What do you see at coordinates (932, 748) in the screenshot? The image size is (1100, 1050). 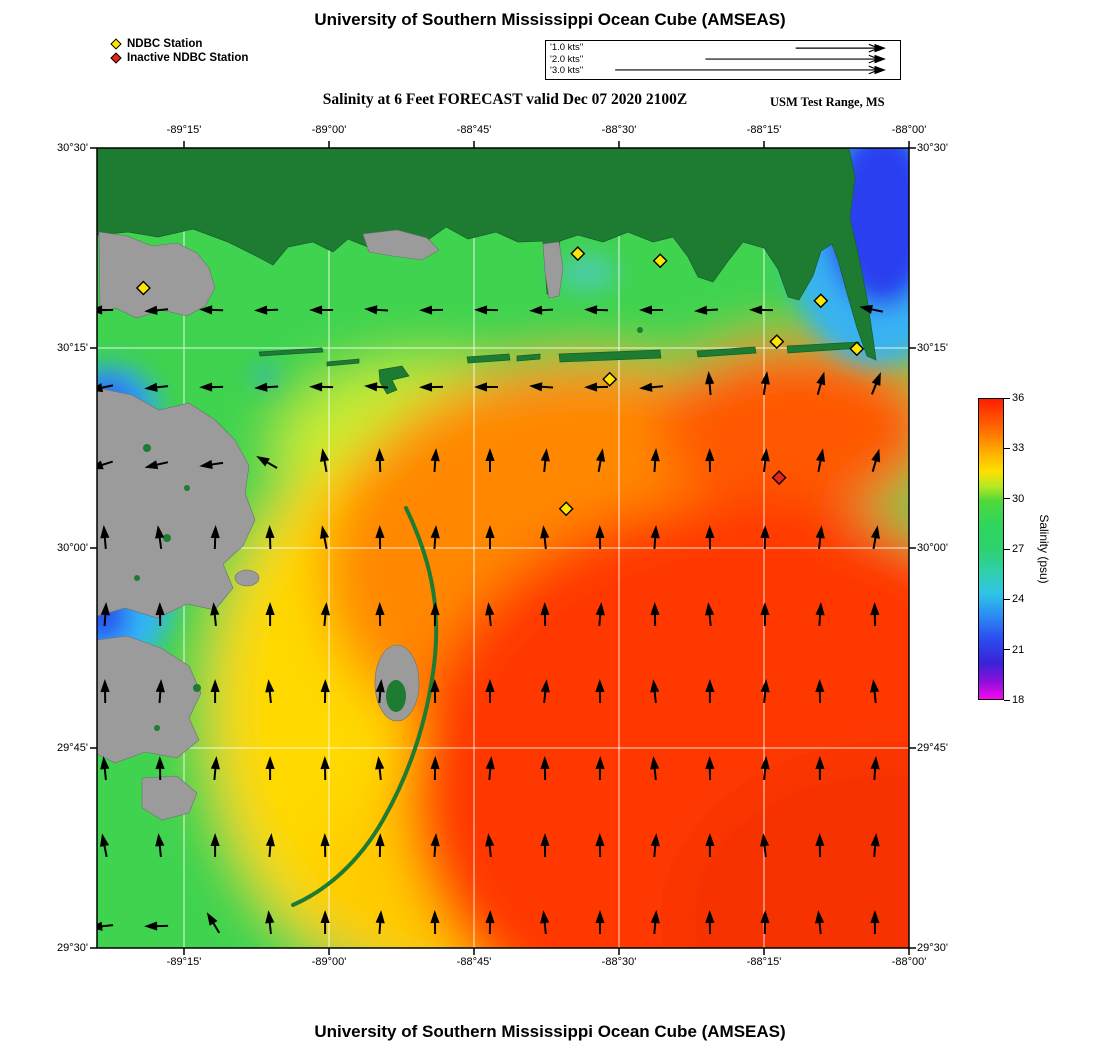 I see `y-tick-label-right: 29°45'` at bounding box center [932, 748].